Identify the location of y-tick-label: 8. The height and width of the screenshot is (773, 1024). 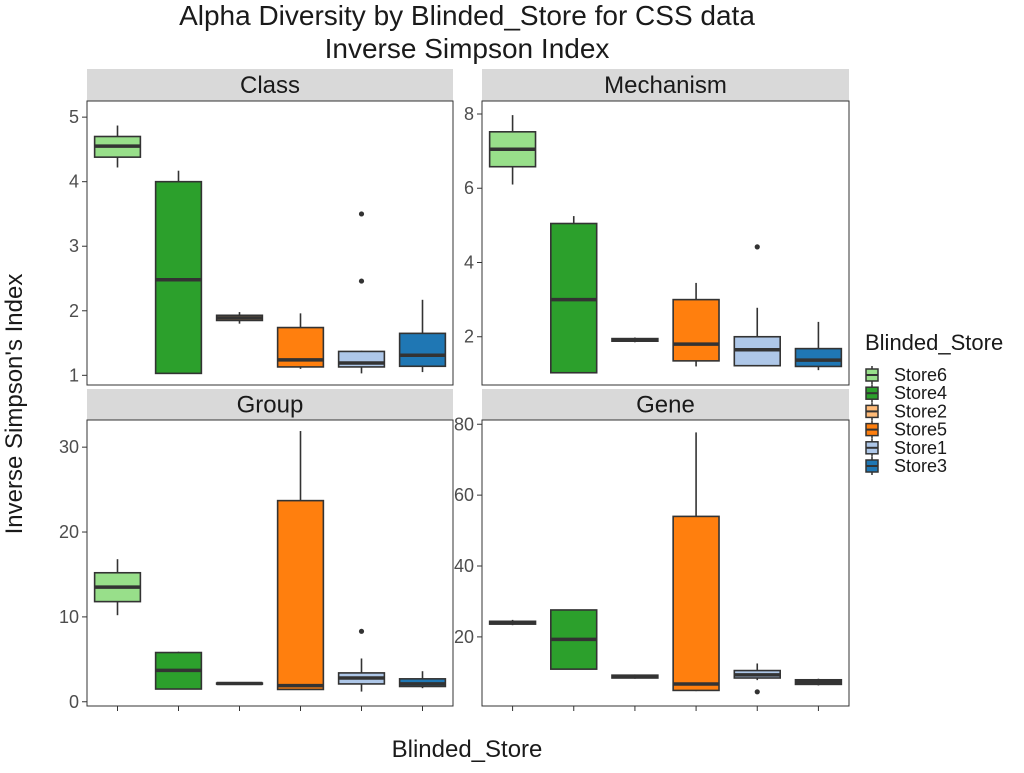
(469, 114).